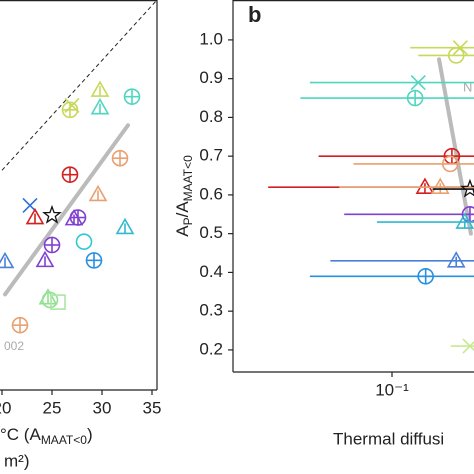  What do you see at coordinates (211, 77) in the screenshot?
I see `y-tick-label: 0.9` at bounding box center [211, 77].